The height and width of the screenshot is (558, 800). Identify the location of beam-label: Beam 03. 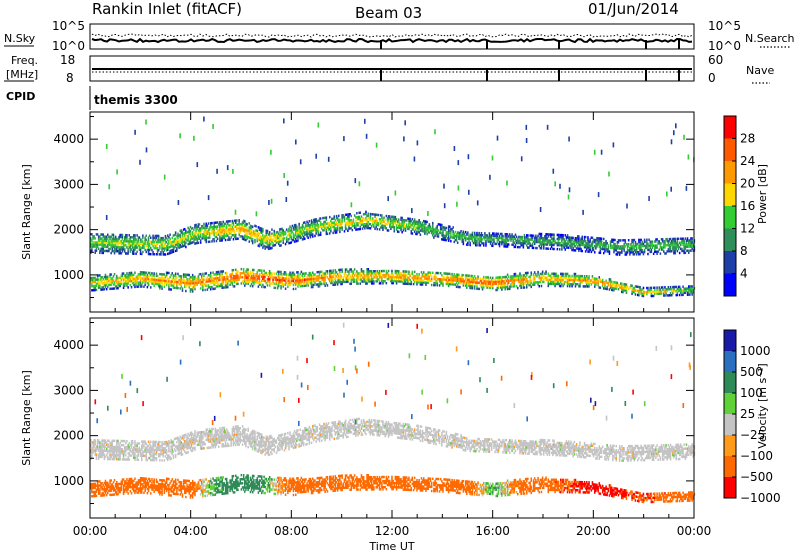
(388, 13).